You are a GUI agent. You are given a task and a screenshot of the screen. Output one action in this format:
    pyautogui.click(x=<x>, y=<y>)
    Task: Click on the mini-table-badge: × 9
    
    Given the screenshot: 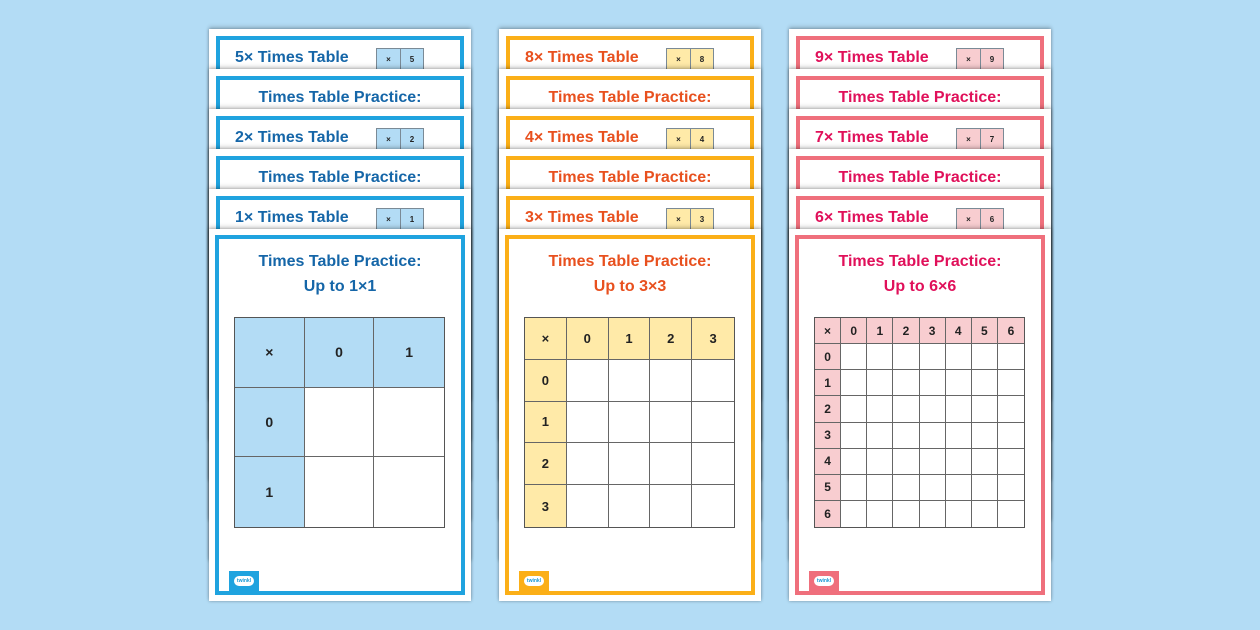 What is the action you would take?
    pyautogui.click(x=980, y=59)
    